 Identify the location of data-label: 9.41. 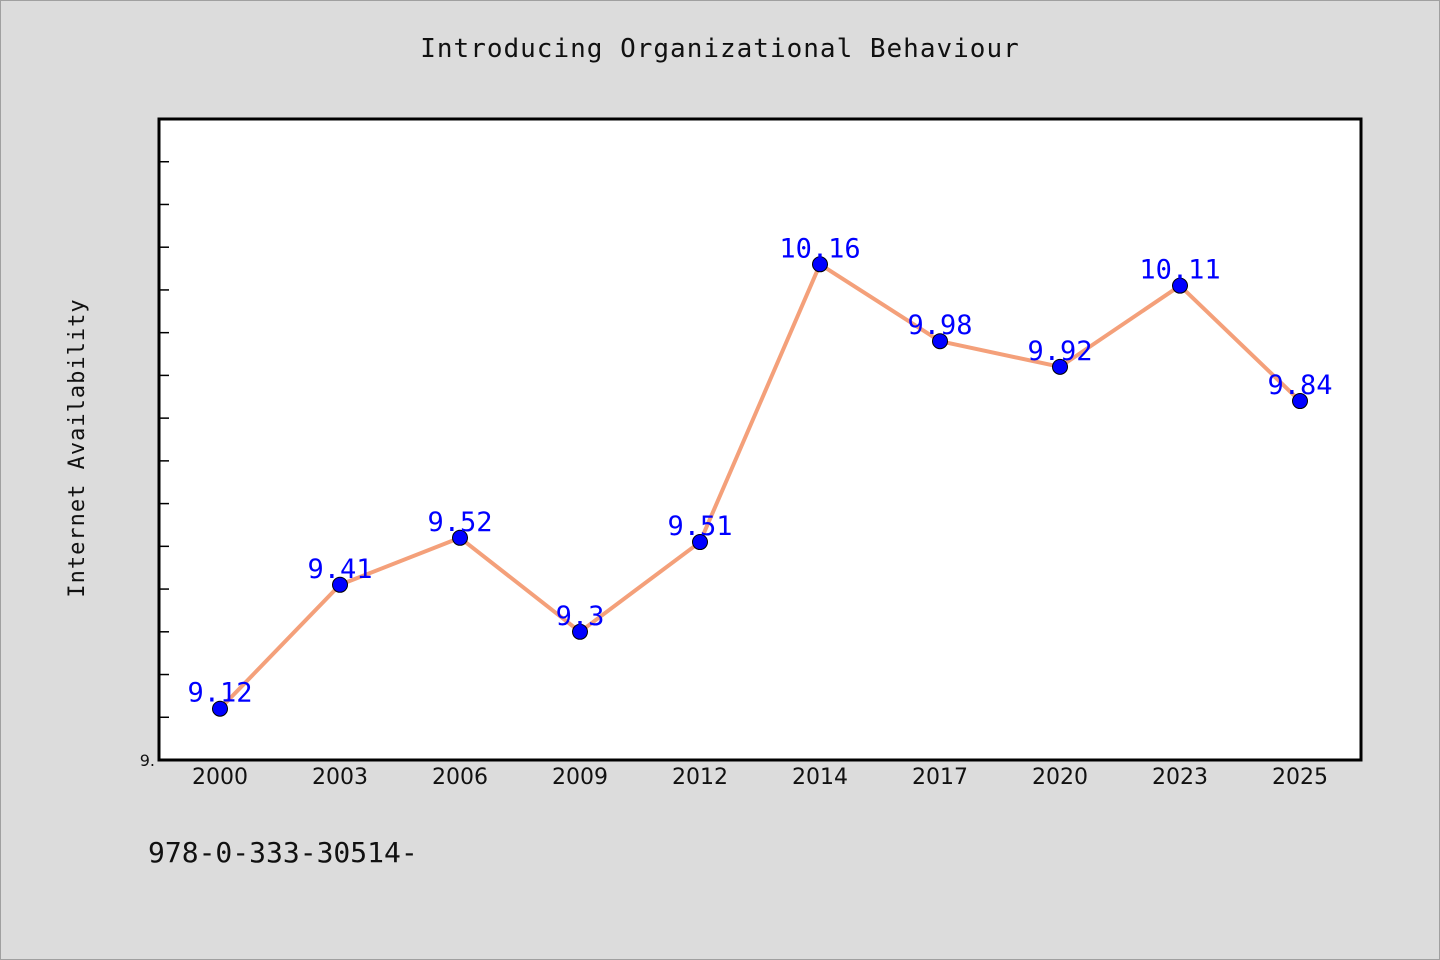
(339, 569).